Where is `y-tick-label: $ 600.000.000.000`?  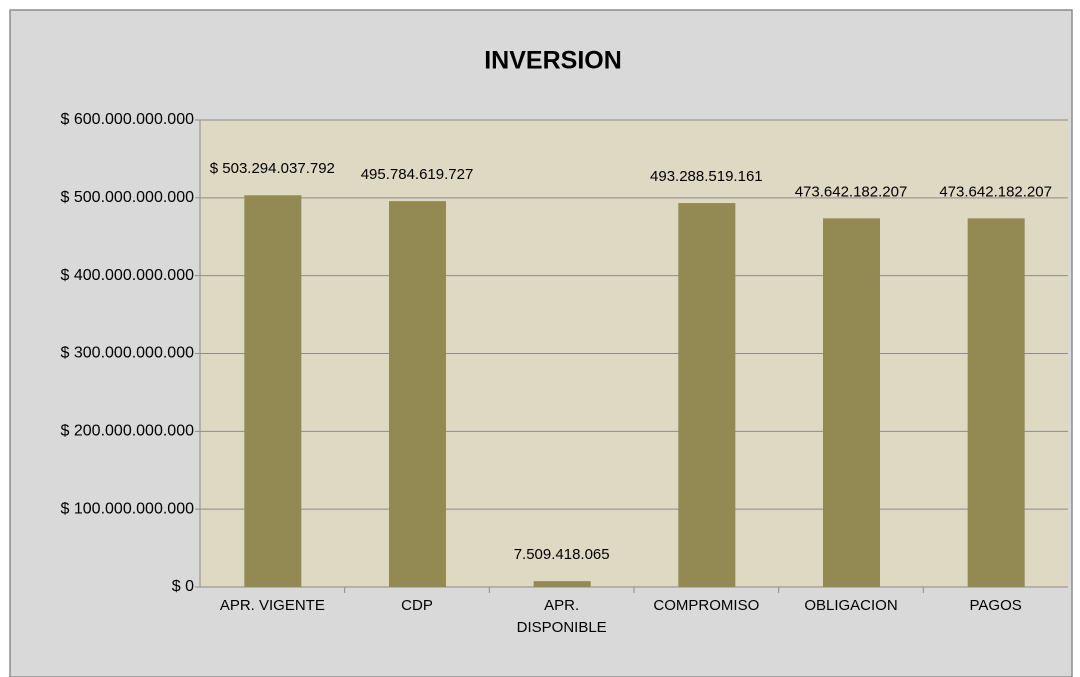 y-tick-label: $ 600.000.000.000 is located at coordinates (128, 119).